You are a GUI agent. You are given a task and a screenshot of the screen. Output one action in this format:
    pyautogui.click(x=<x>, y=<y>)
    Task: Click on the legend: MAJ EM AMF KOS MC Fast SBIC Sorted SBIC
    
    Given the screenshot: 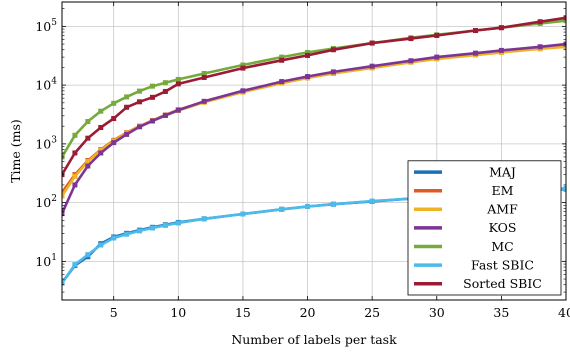 What is the action you would take?
    pyautogui.click(x=484, y=228)
    